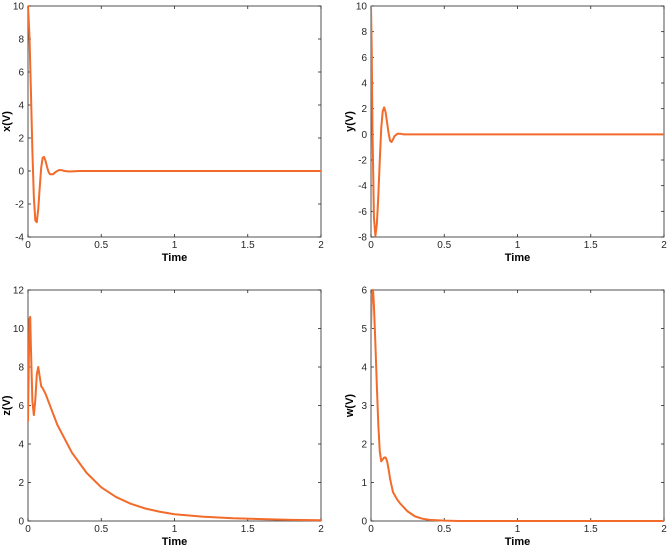  What do you see at coordinates (364, 406) in the screenshot?
I see `y-tick-label: 3` at bounding box center [364, 406].